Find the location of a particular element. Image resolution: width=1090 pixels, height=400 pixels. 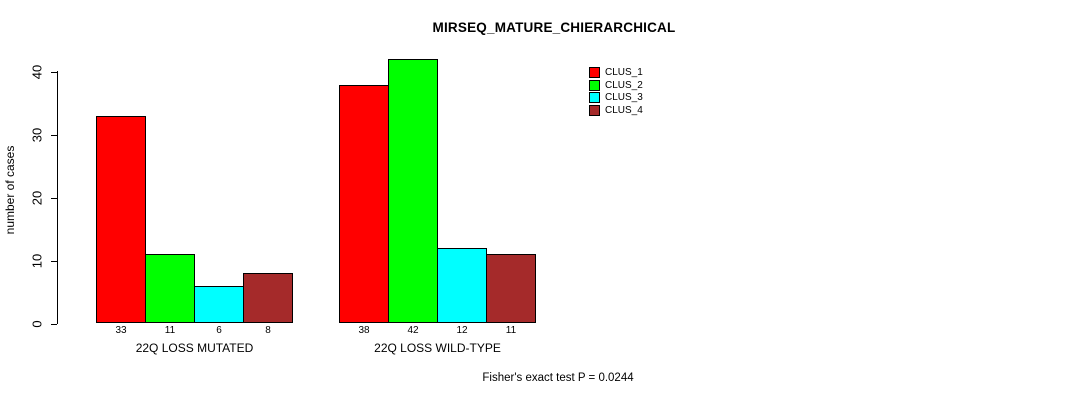

legend-row: CLUS_1 is located at coordinates (616, 72).